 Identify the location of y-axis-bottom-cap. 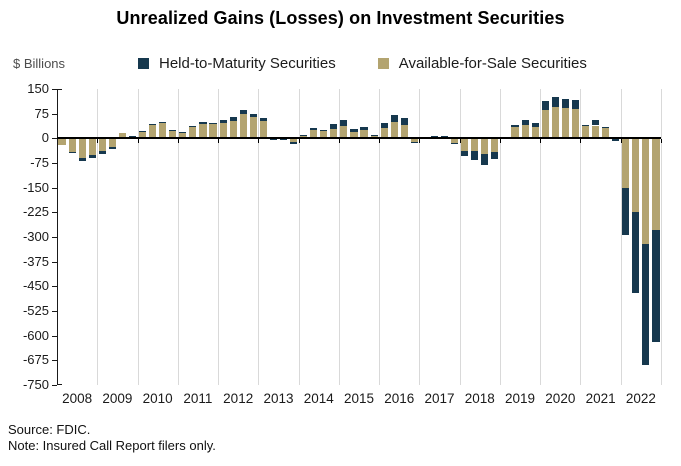
(59, 384).